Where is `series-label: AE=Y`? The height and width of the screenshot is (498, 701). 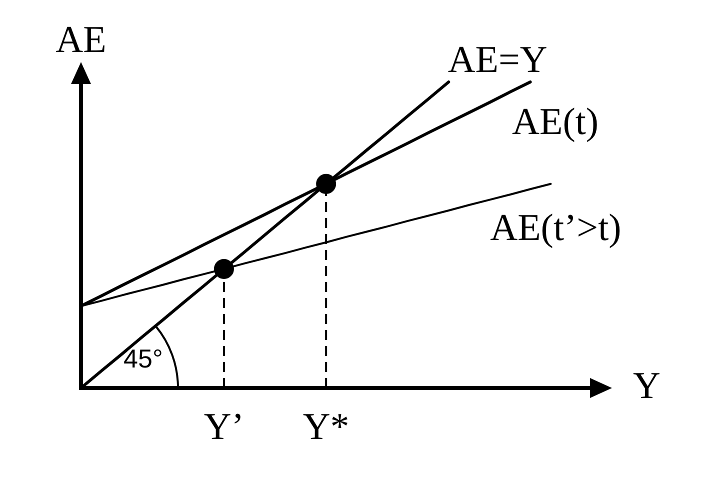
series-label: AE=Y is located at coordinates (498, 59).